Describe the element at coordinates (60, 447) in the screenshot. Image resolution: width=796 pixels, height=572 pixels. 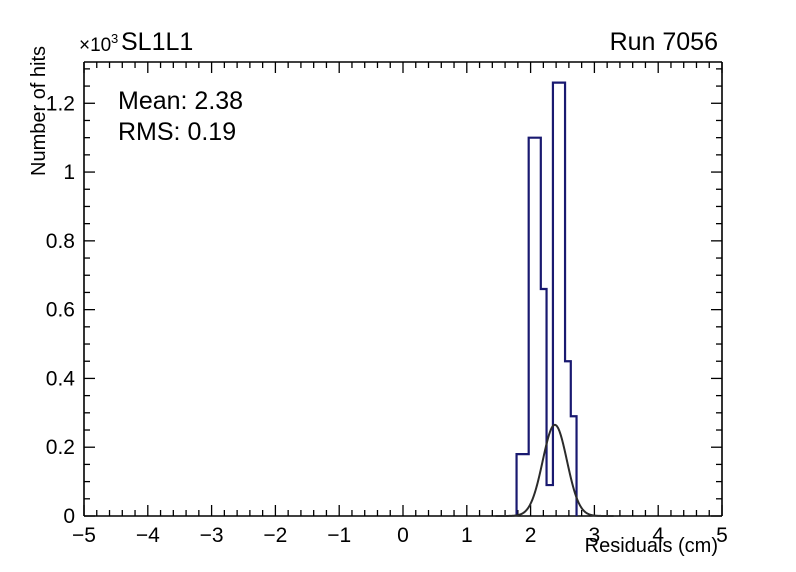
I see `y-tick-label: 0.2` at that location.